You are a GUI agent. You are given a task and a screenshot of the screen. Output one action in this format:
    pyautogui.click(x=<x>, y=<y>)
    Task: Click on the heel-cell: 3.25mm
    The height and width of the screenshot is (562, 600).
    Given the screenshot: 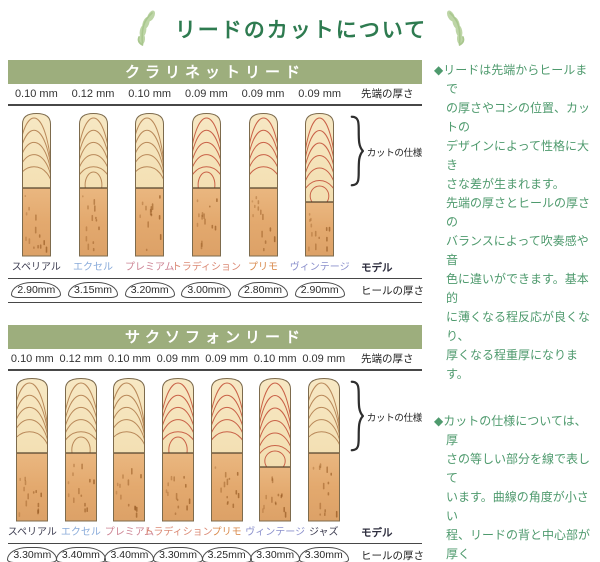 What is the action you would take?
    pyautogui.click(x=226, y=554)
    